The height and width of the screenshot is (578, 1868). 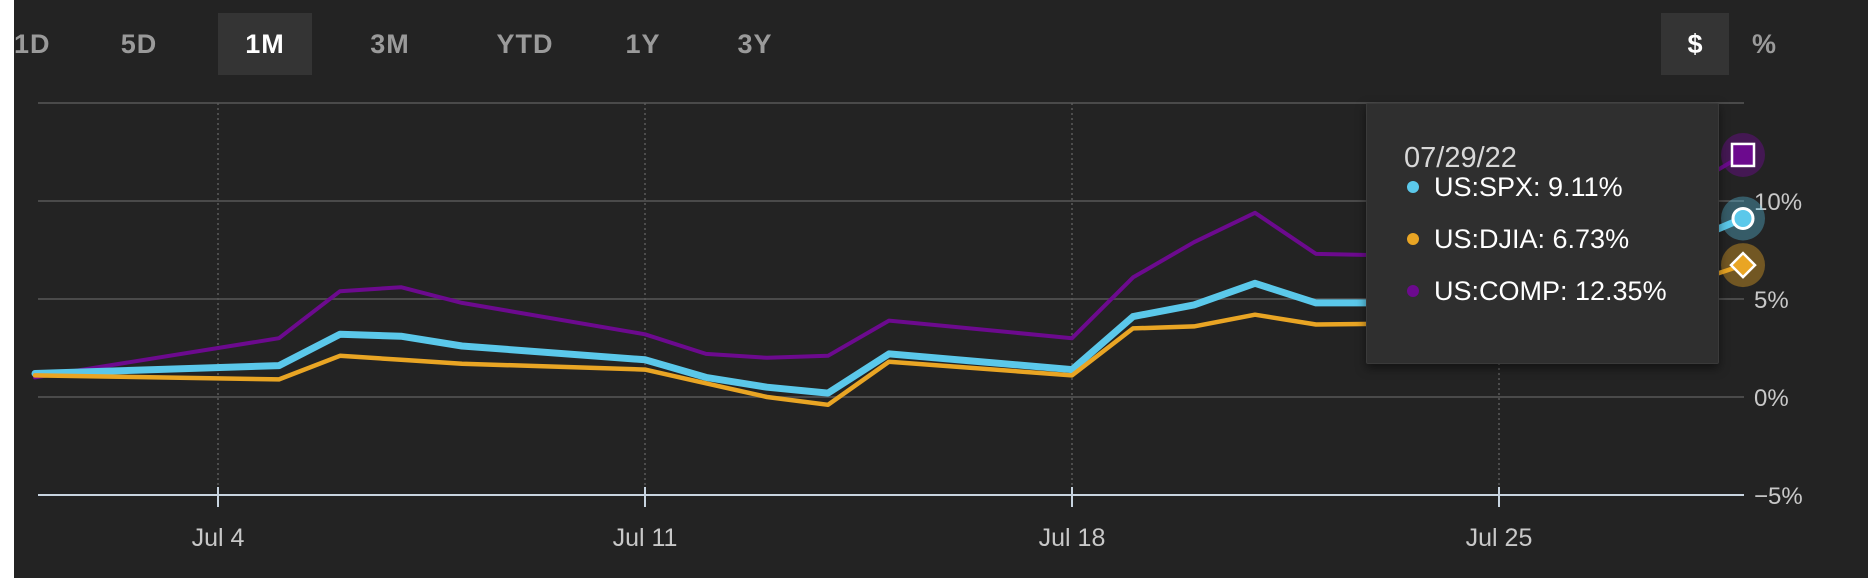 I want to click on x-tick-label: Jul 11, so click(x=645, y=538).